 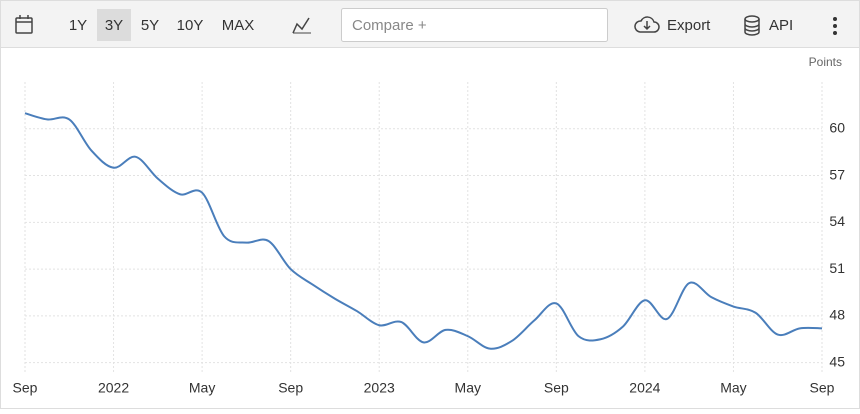 What do you see at coordinates (837, 221) in the screenshot?
I see `y-tick-label: 54` at bounding box center [837, 221].